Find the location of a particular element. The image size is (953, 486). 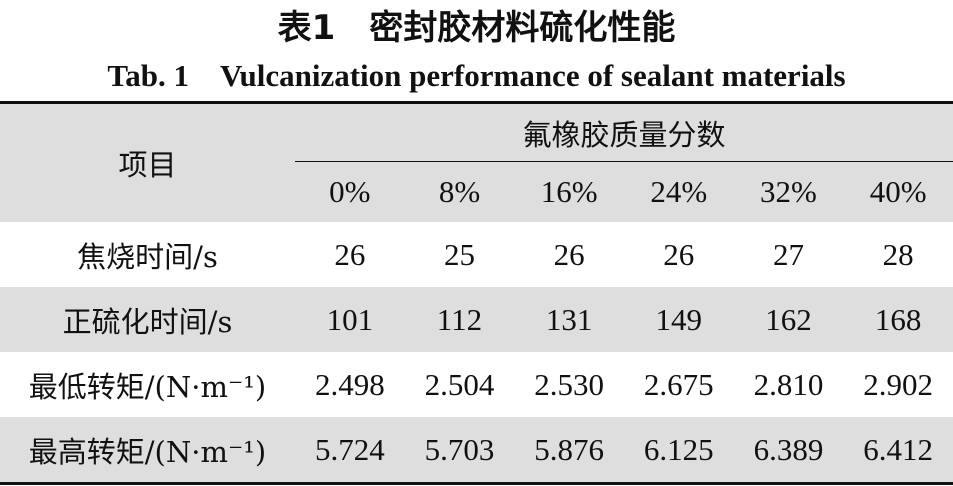

table-row: 正硫化时间/s 101 112 131 149 162 168 is located at coordinates (476, 319).